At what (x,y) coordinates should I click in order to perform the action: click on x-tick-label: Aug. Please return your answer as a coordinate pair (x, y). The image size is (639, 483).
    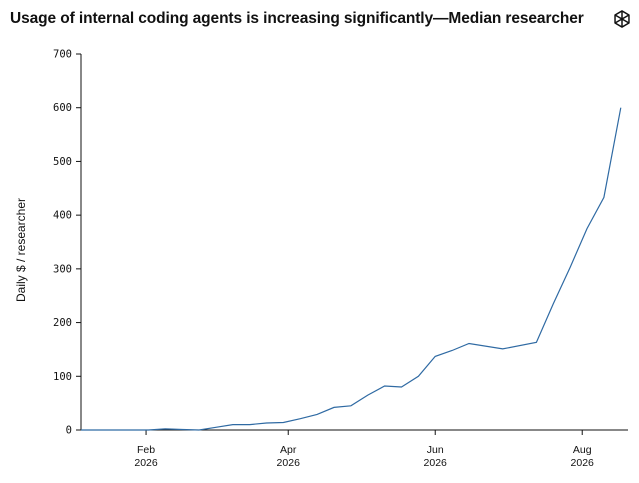
    Looking at the image, I should click on (582, 450).